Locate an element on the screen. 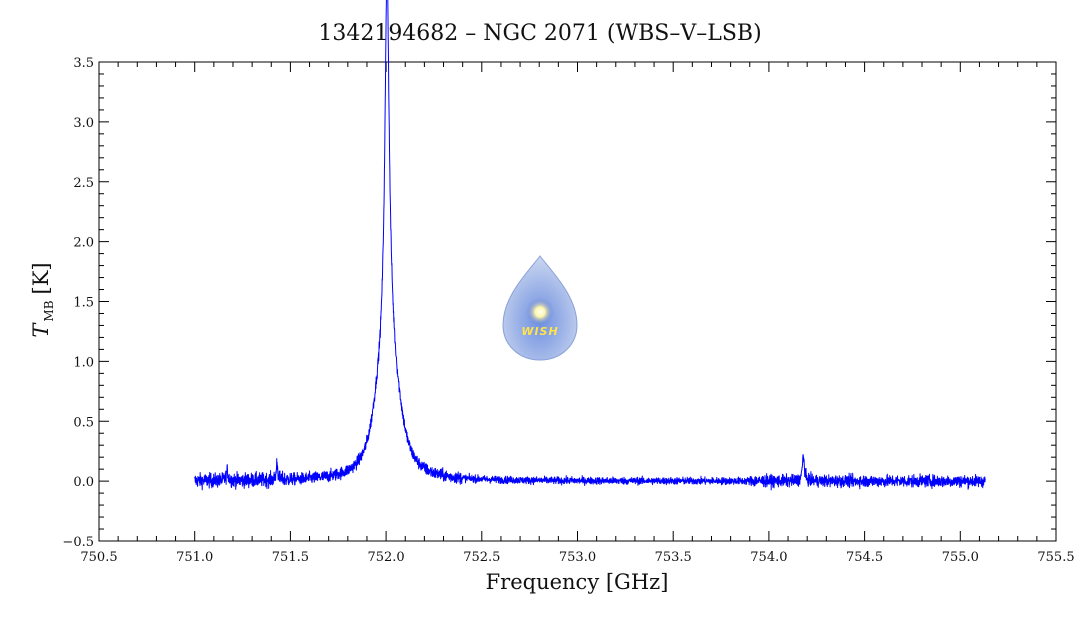 The width and height of the screenshot is (1080, 618). watermark-logo: WISH is located at coordinates (540, 308).